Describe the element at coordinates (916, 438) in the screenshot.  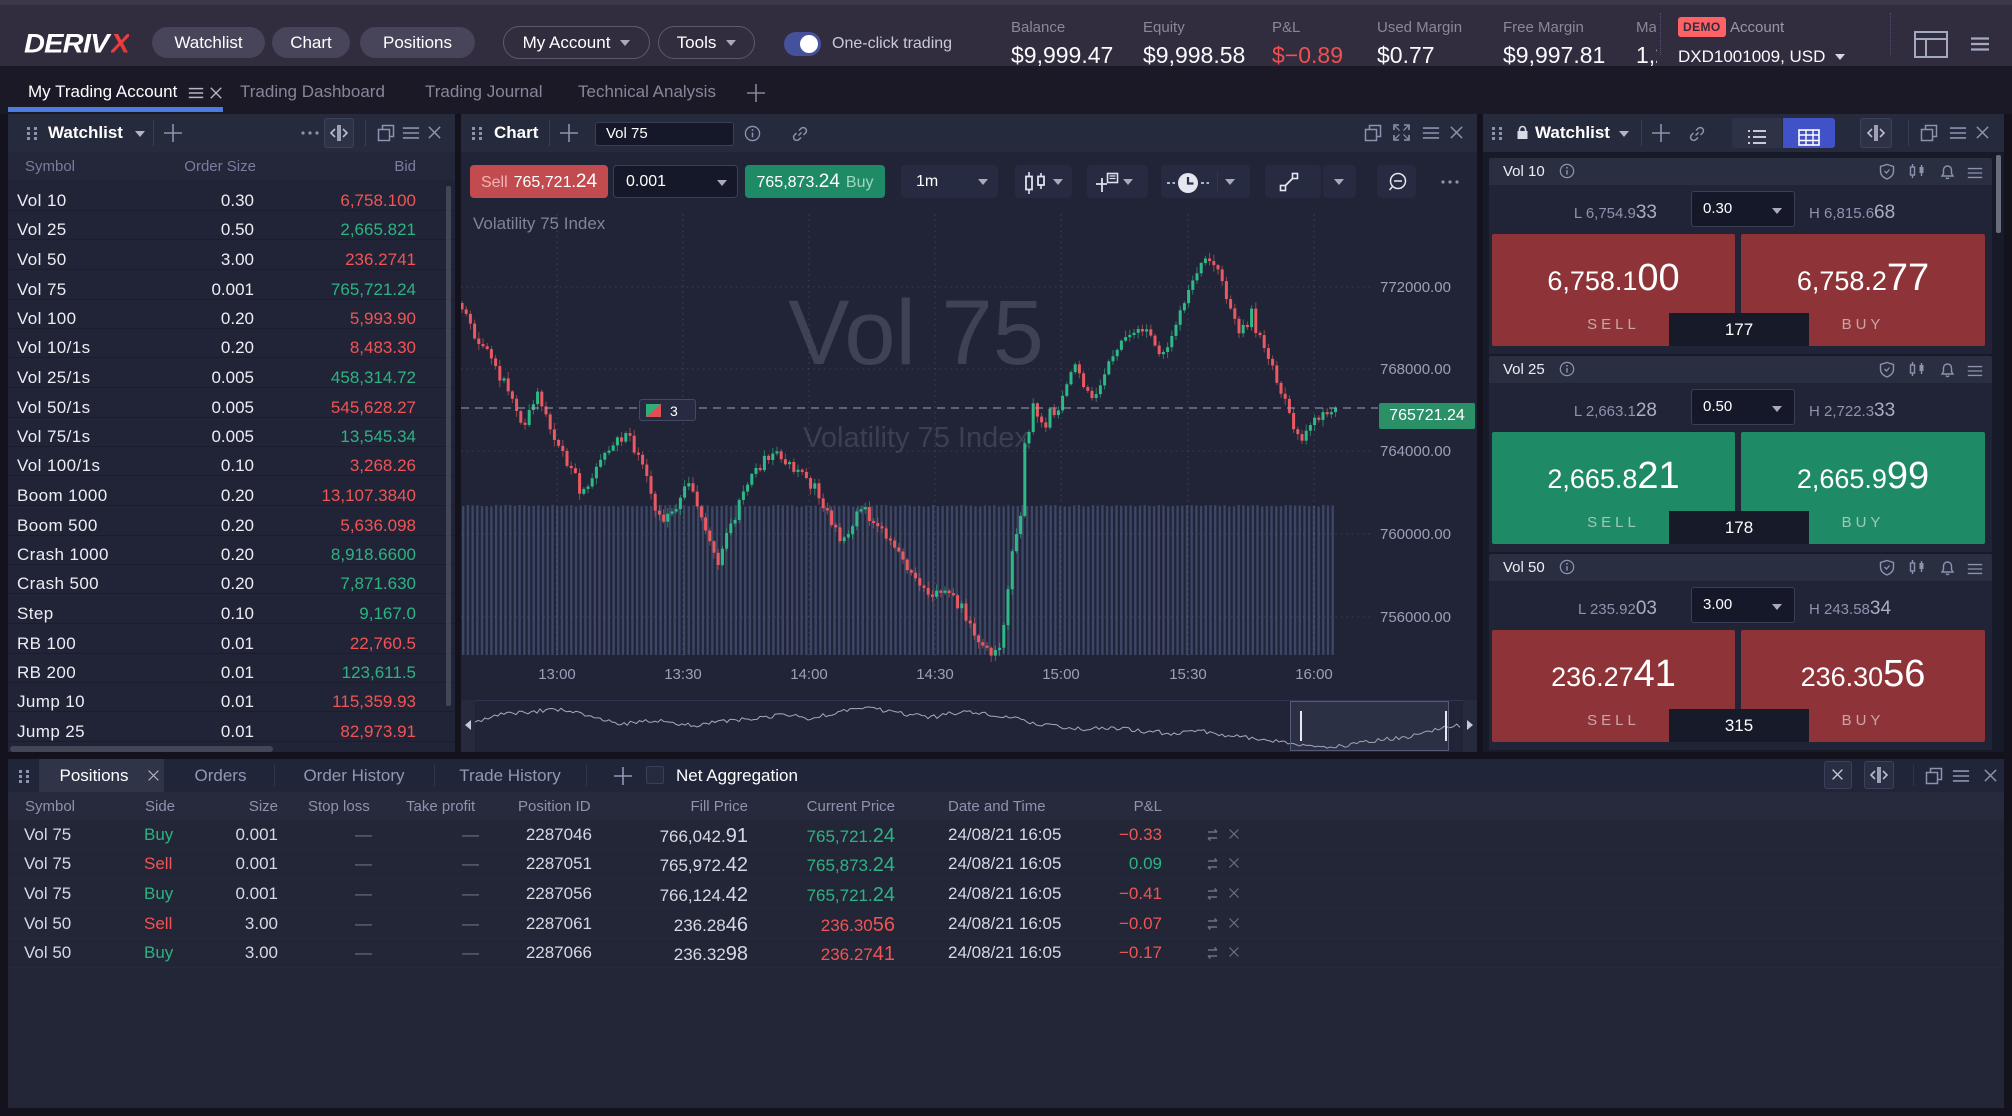
I see `svg-text: Volatility 75 Index` at that location.